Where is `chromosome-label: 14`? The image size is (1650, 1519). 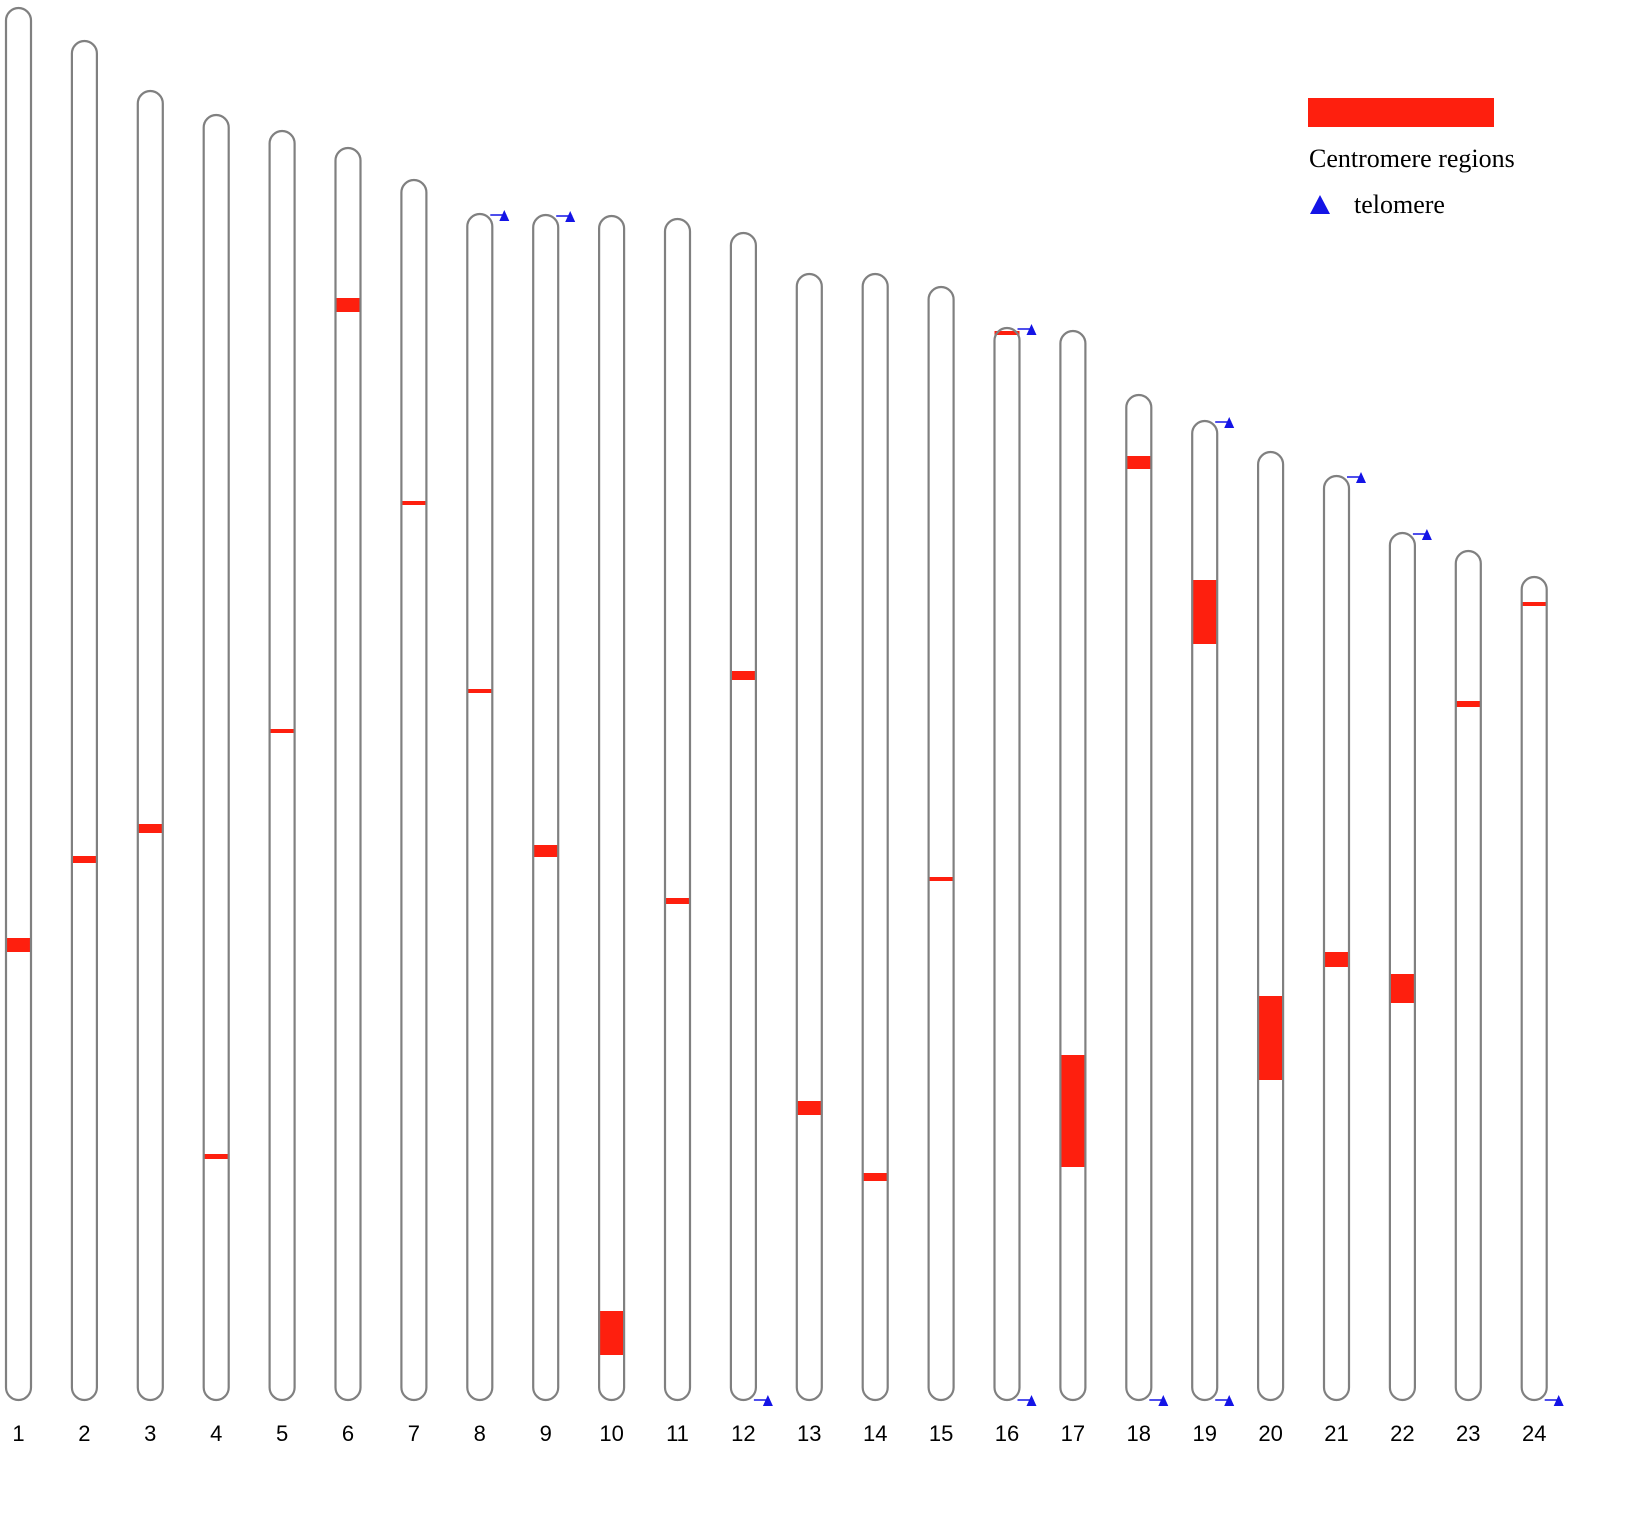
chromosome-label: 14 is located at coordinates (875, 1433).